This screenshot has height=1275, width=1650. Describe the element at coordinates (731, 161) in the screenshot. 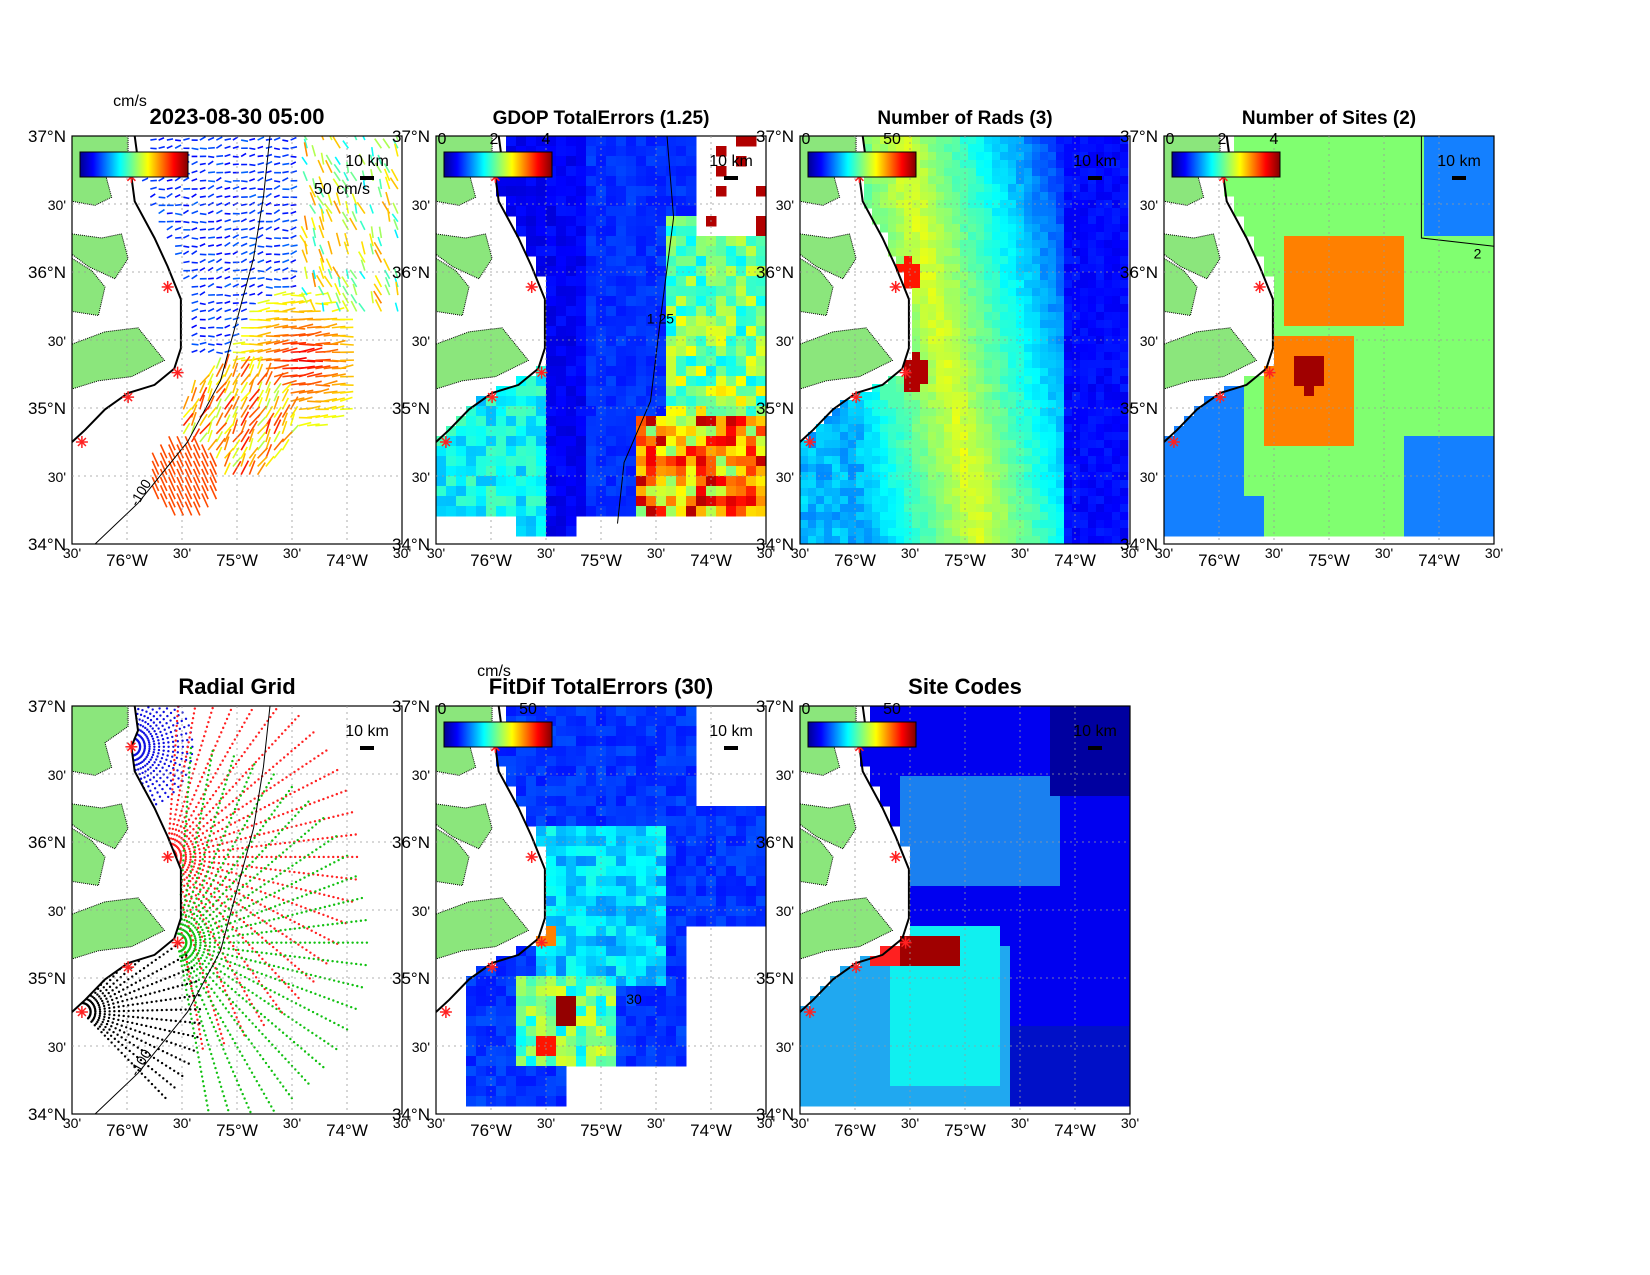

I see `scale-bar-label: 10 km` at that location.